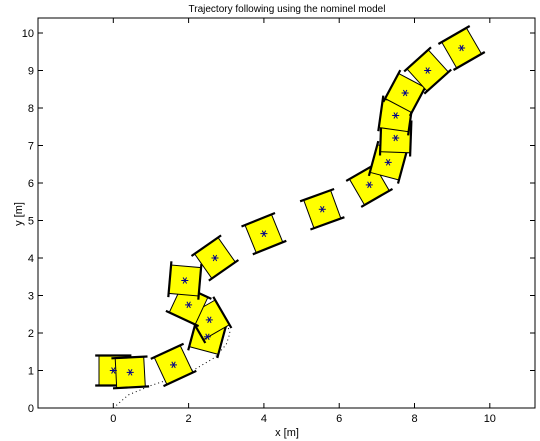 This screenshot has width=540, height=441. I want to click on x-axis-label: x [m], so click(287, 433).